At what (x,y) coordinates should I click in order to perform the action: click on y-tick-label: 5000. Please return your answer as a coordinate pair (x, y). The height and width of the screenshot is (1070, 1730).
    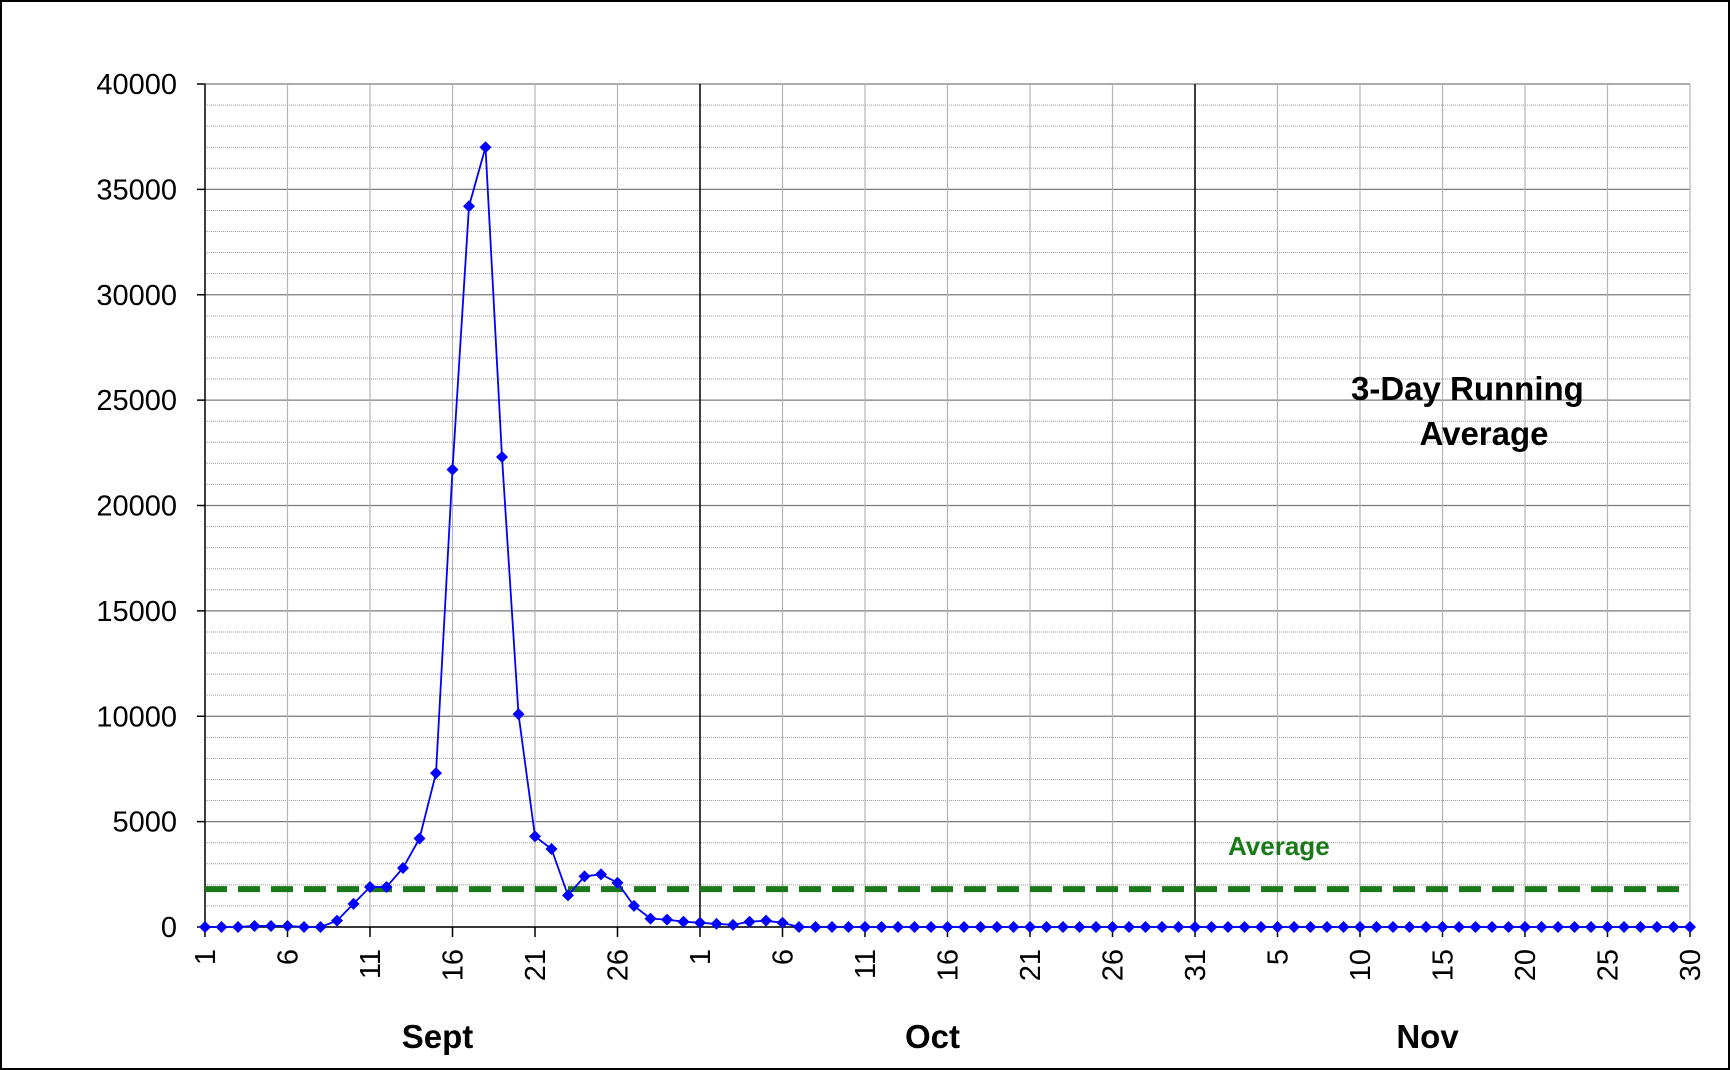
    Looking at the image, I should click on (144, 823).